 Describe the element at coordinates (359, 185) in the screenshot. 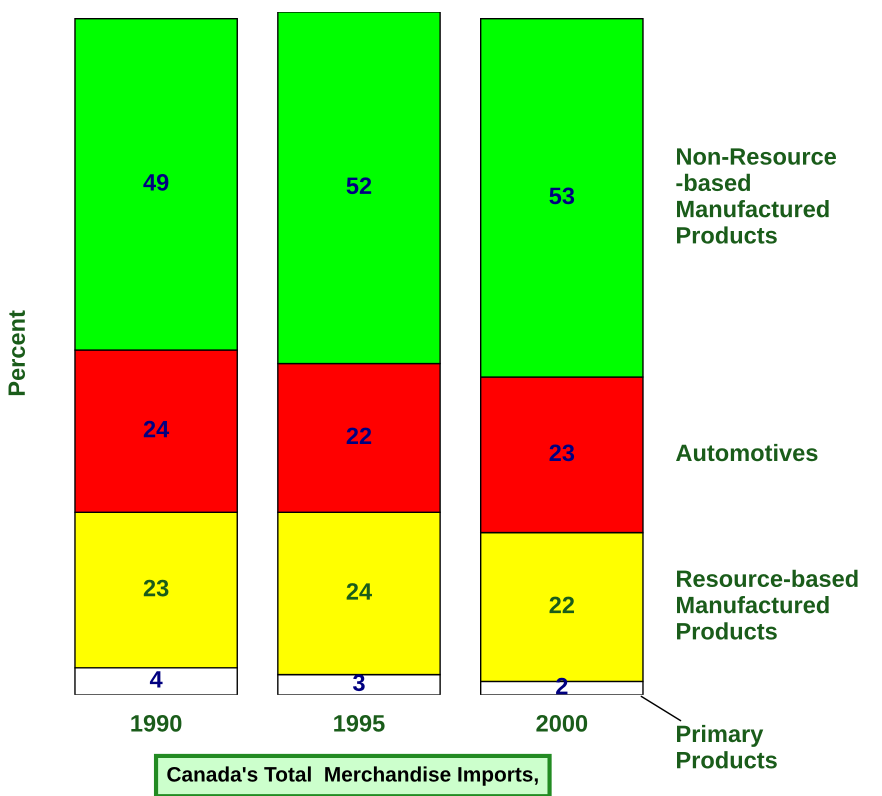

I see `data-label: 52` at that location.